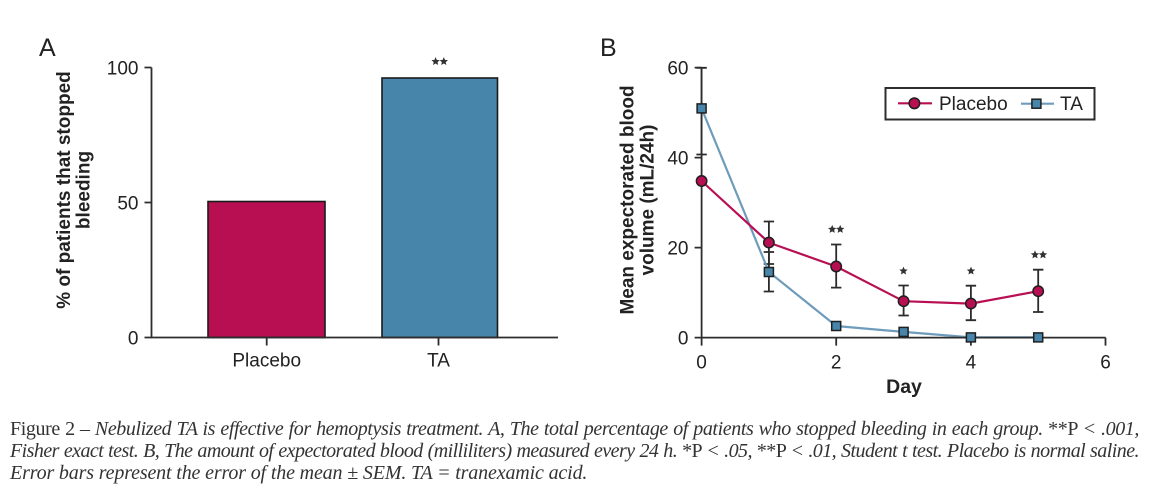 The width and height of the screenshot is (1170, 498). What do you see at coordinates (123, 68) in the screenshot?
I see `svg-text: 100` at bounding box center [123, 68].